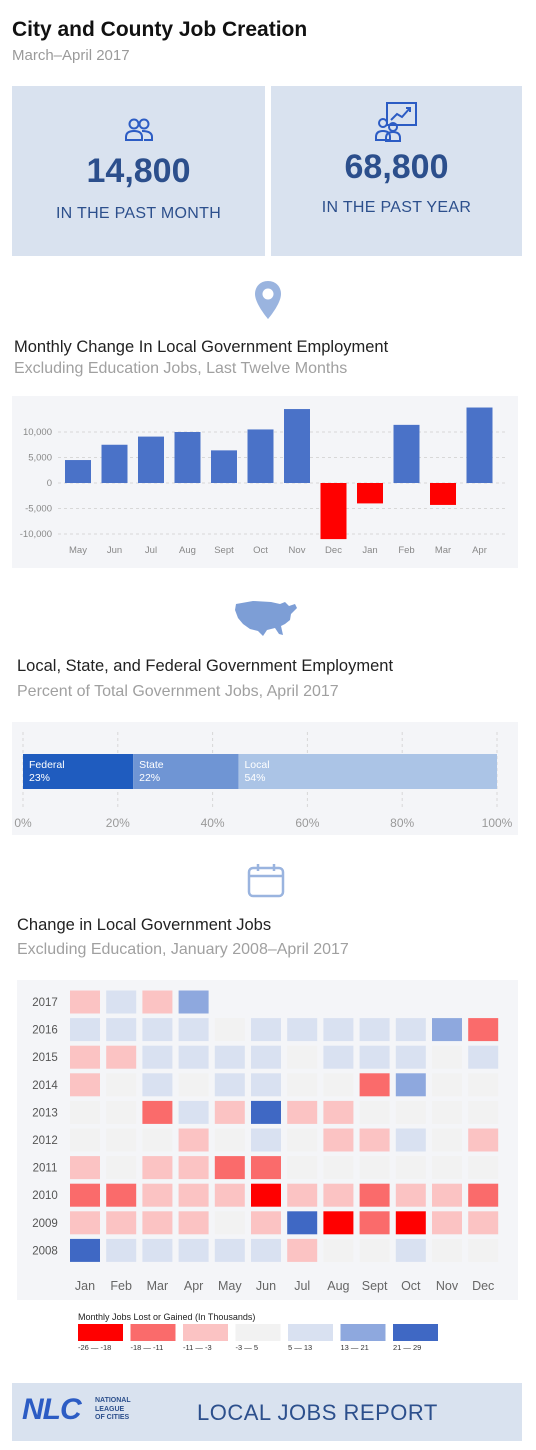 Image resolution: width=536 pixels, height=1450 pixels. What do you see at coordinates (45, 1086) in the screenshot?
I see `year-label: 2014` at bounding box center [45, 1086].